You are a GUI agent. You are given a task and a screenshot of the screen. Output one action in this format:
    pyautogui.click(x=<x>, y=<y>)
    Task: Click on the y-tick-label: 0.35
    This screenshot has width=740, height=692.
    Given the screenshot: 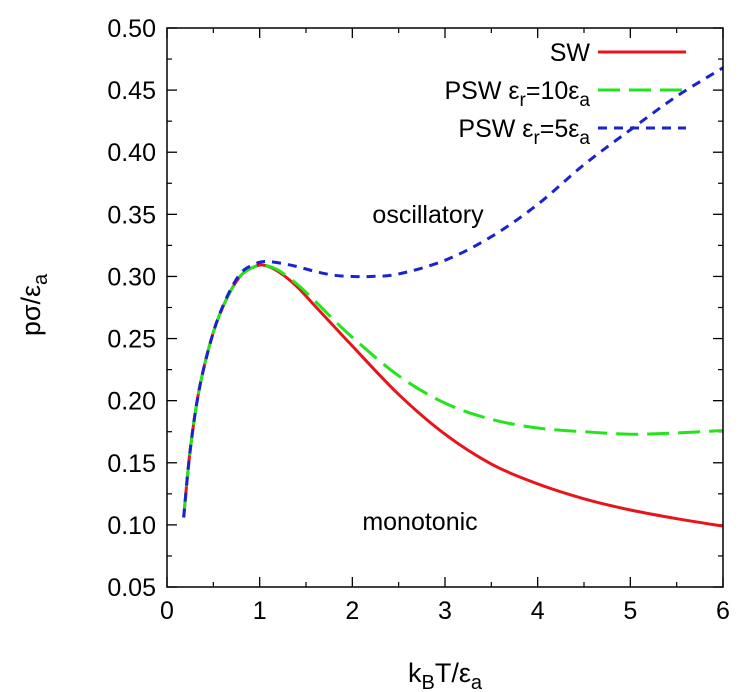 What is the action you would take?
    pyautogui.click(x=131, y=215)
    